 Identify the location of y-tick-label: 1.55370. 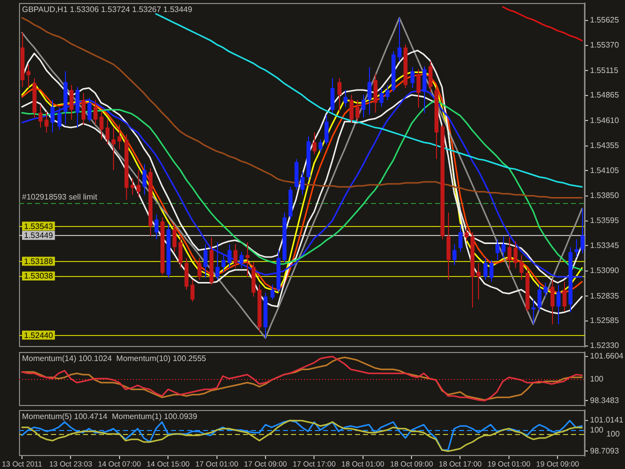
(605, 45).